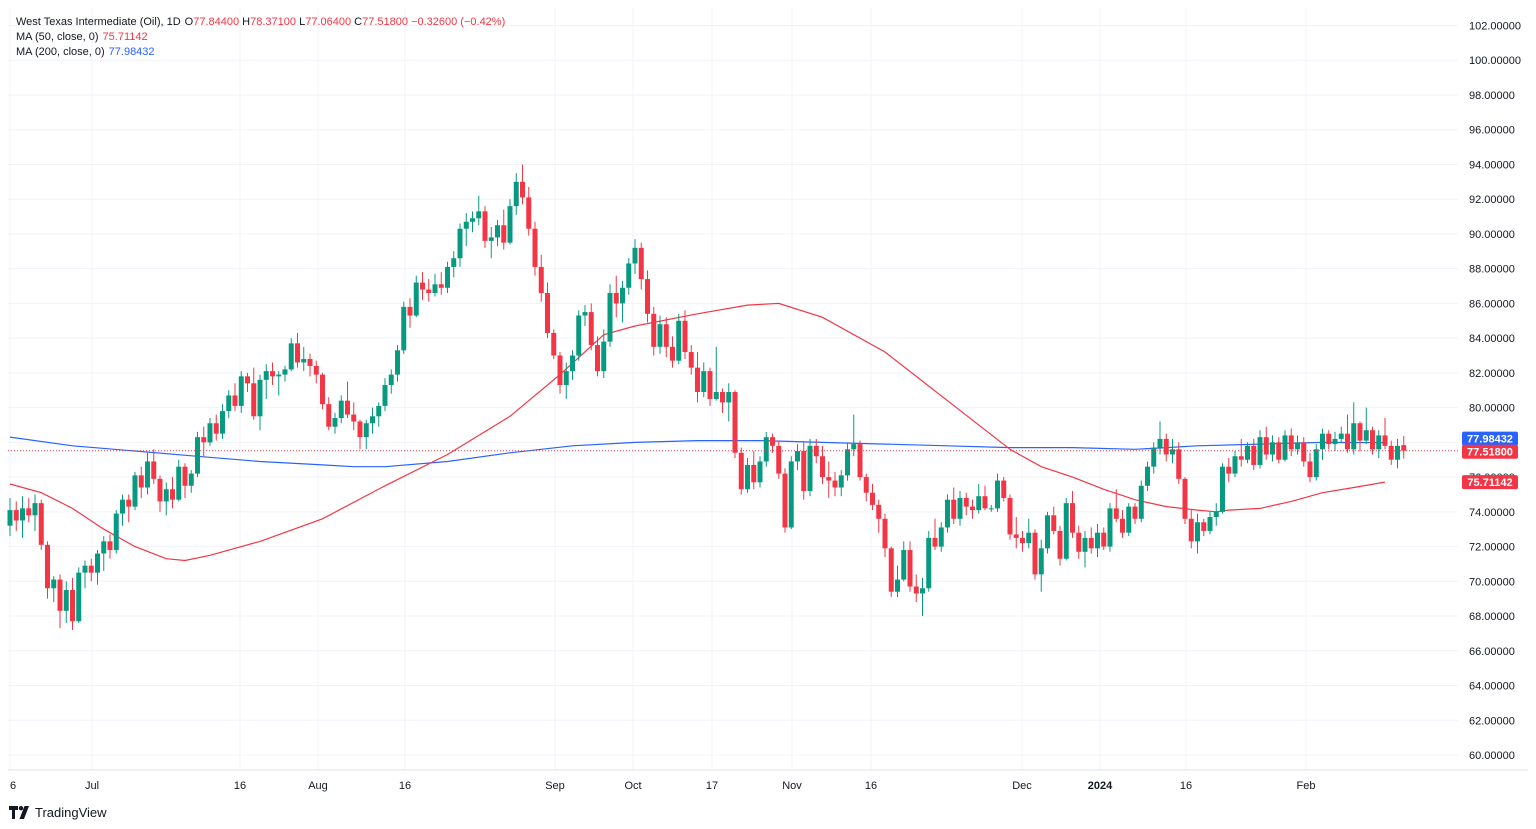 Image resolution: width=1536 pixels, height=829 pixels. Describe the element at coordinates (1492, 582) in the screenshot. I see `y-tick-label: 70.00000` at that location.